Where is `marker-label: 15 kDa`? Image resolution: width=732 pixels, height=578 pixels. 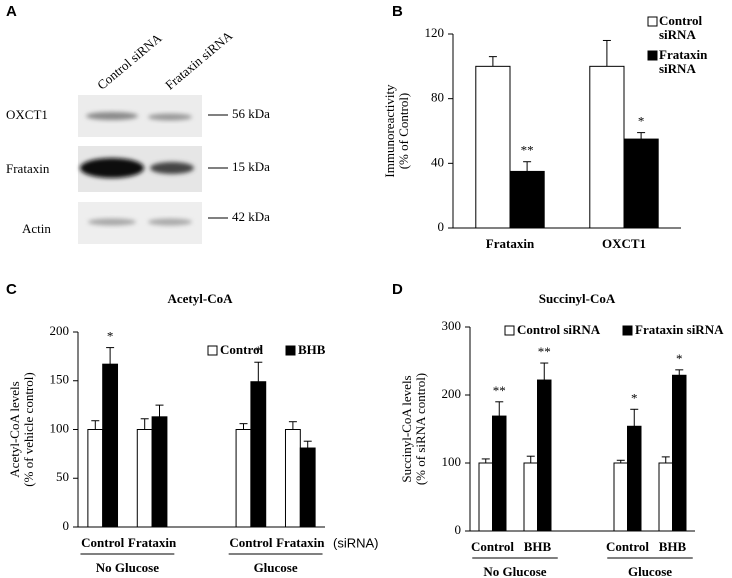 marker-label: 15 kDa is located at coordinates (251, 166).